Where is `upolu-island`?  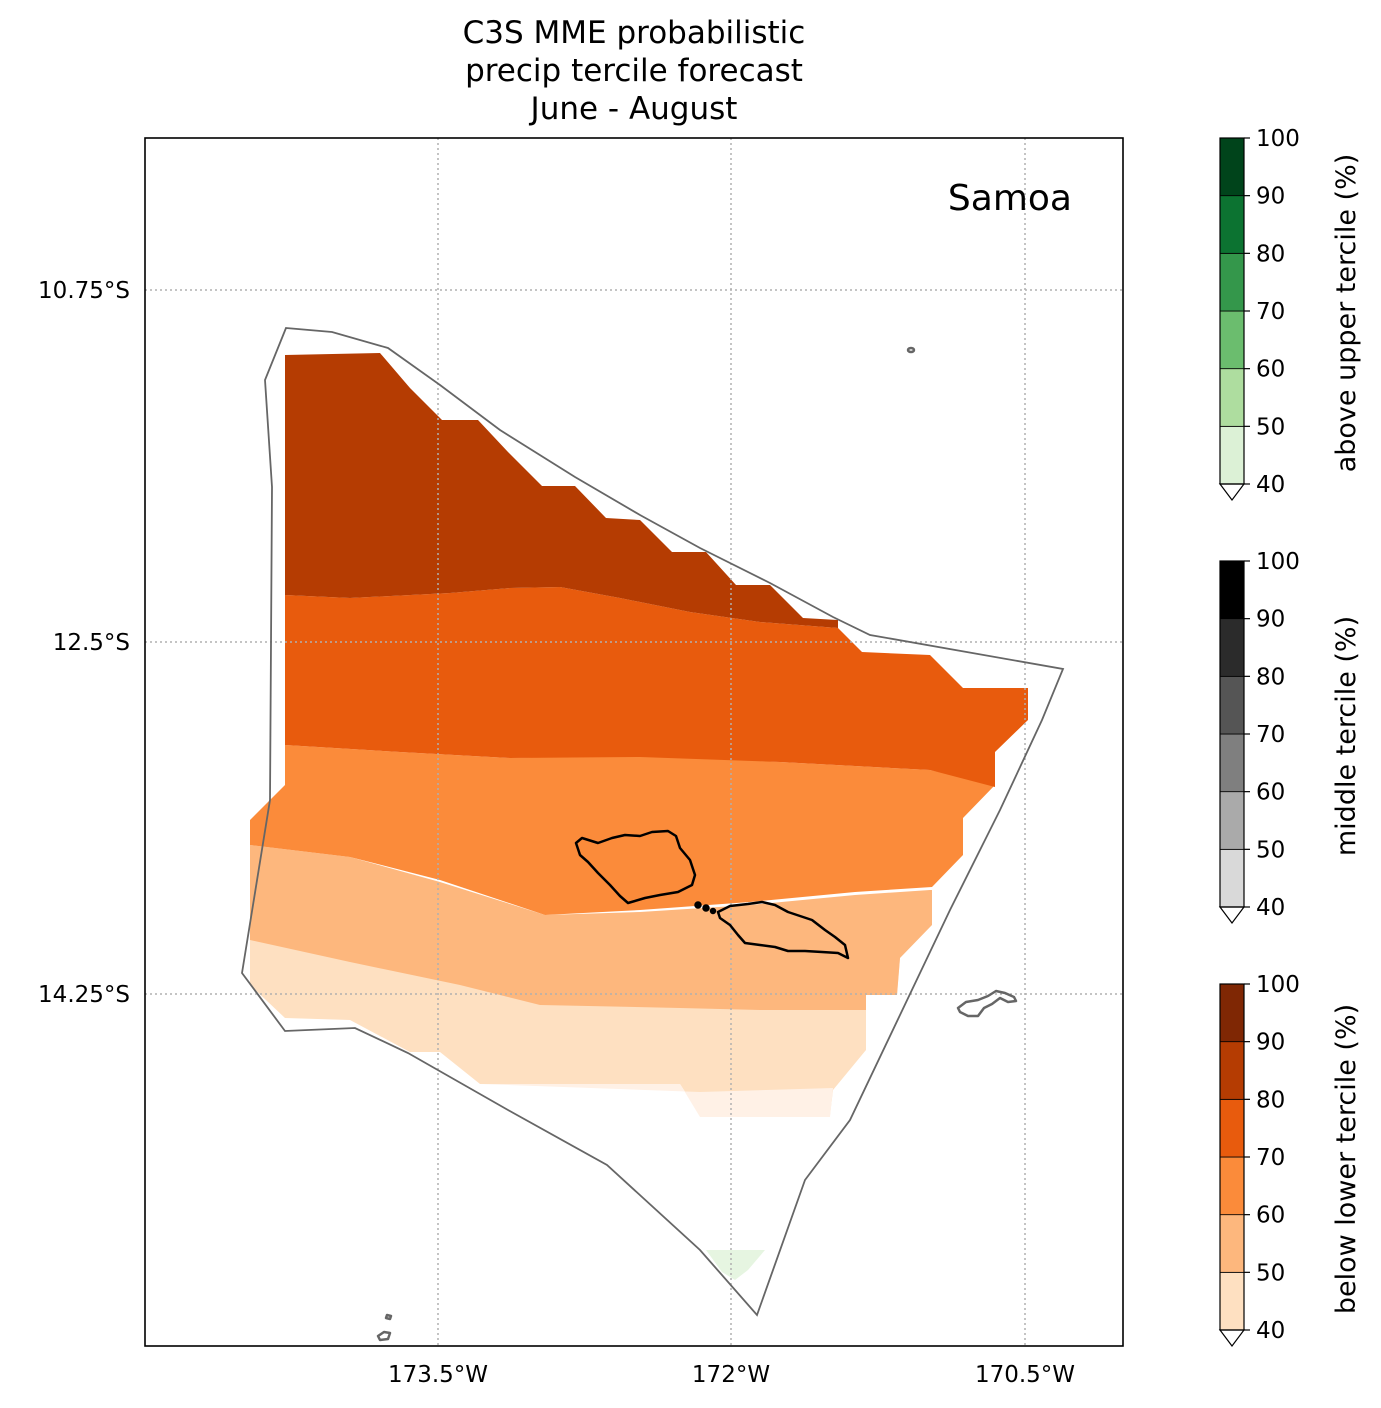
upolu-island is located at coordinates (783, 930).